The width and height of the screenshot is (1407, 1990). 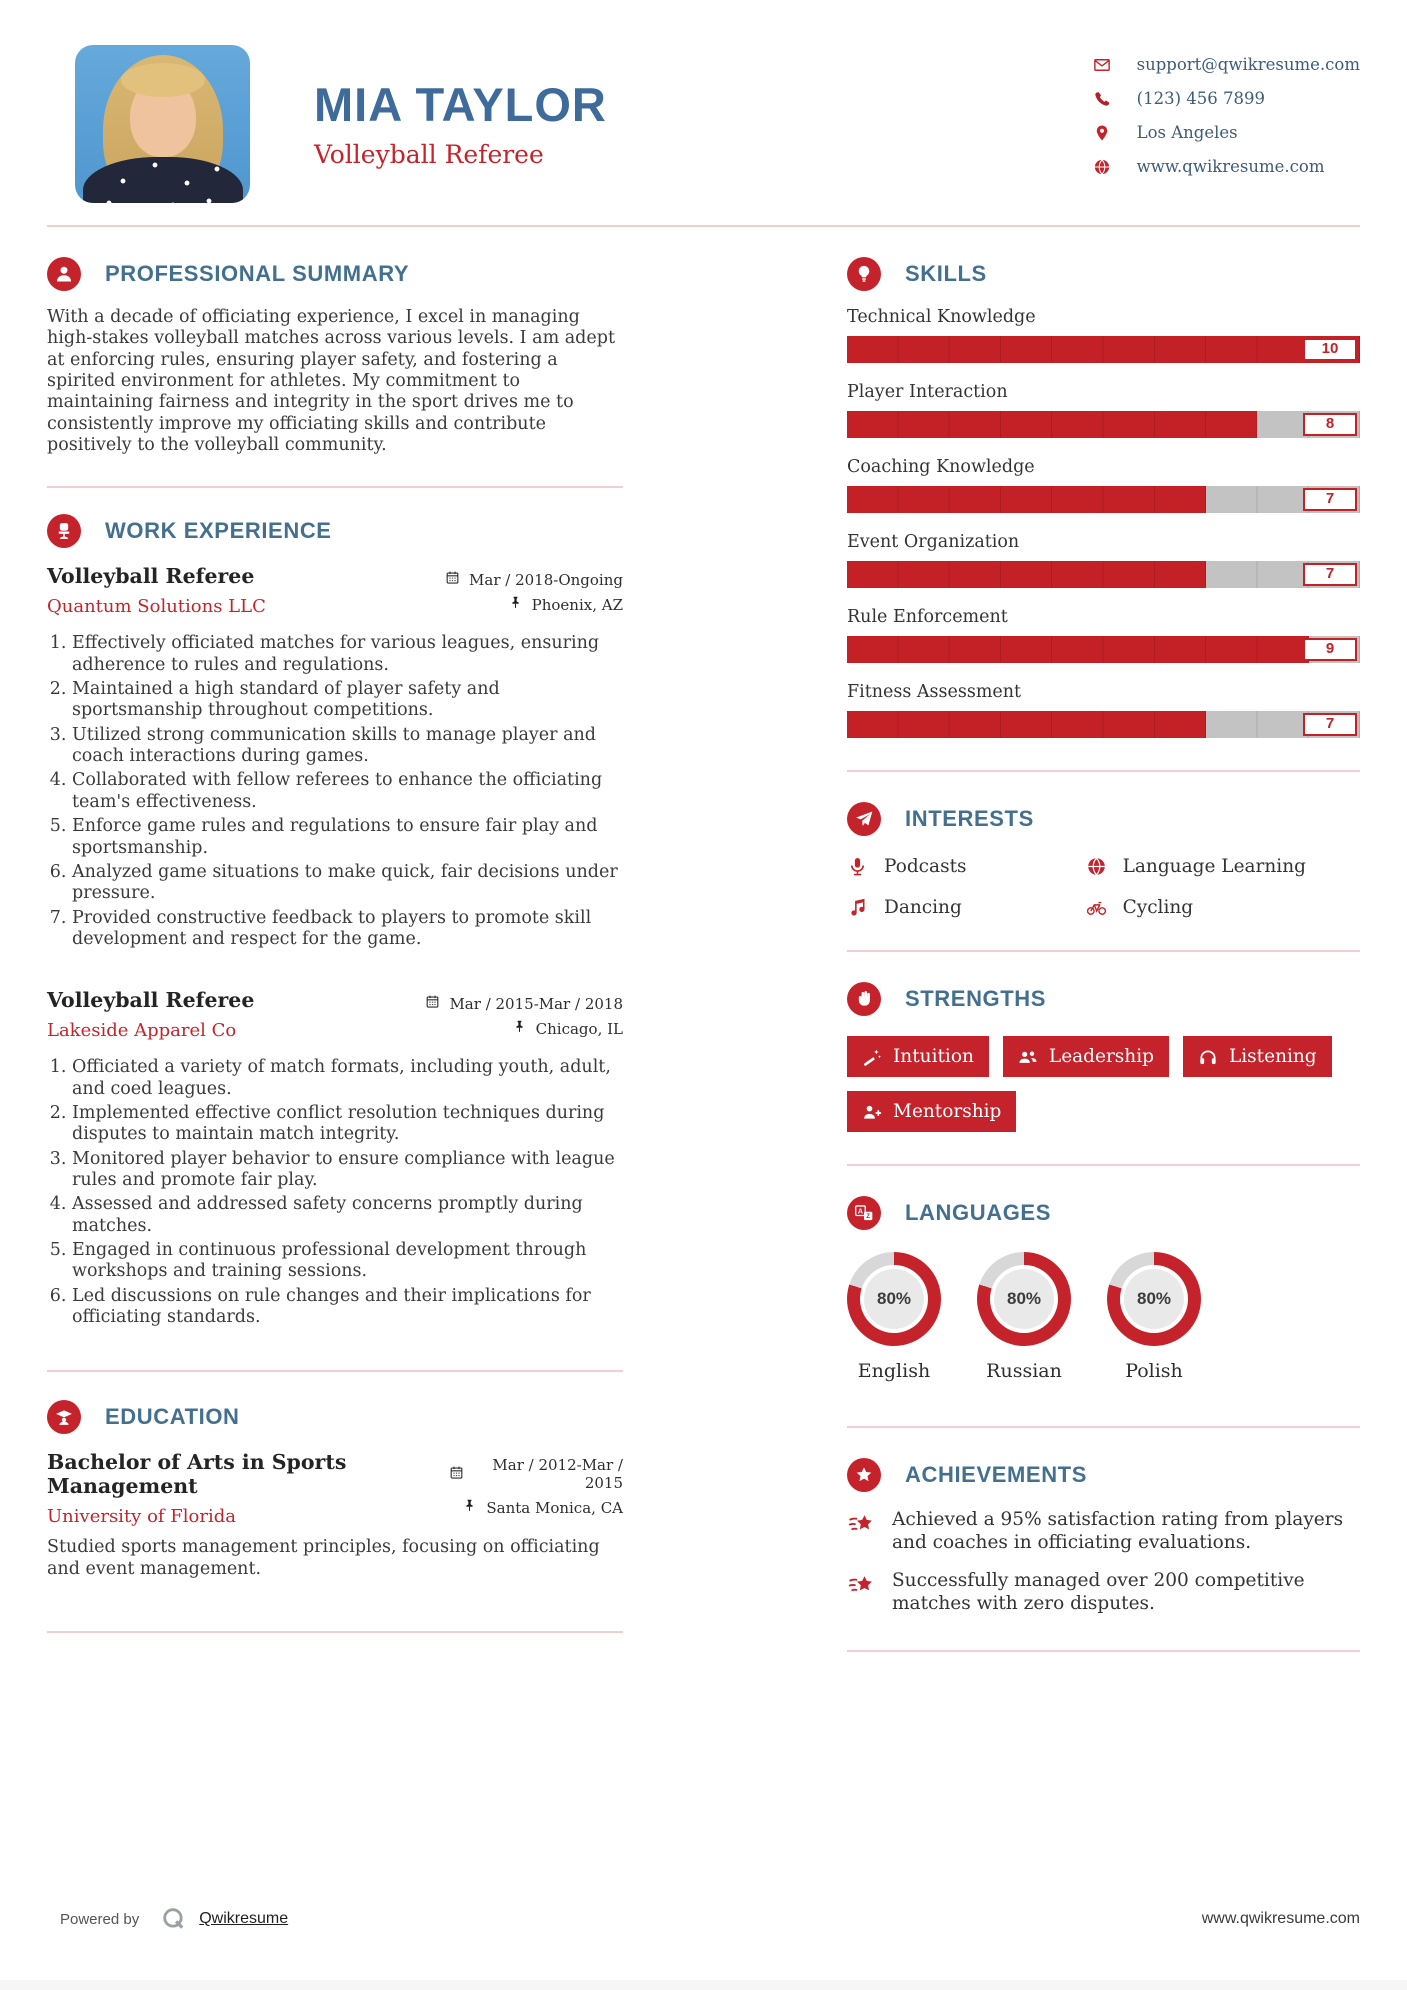 I want to click on language-item: 80% English, so click(x=894, y=1317).